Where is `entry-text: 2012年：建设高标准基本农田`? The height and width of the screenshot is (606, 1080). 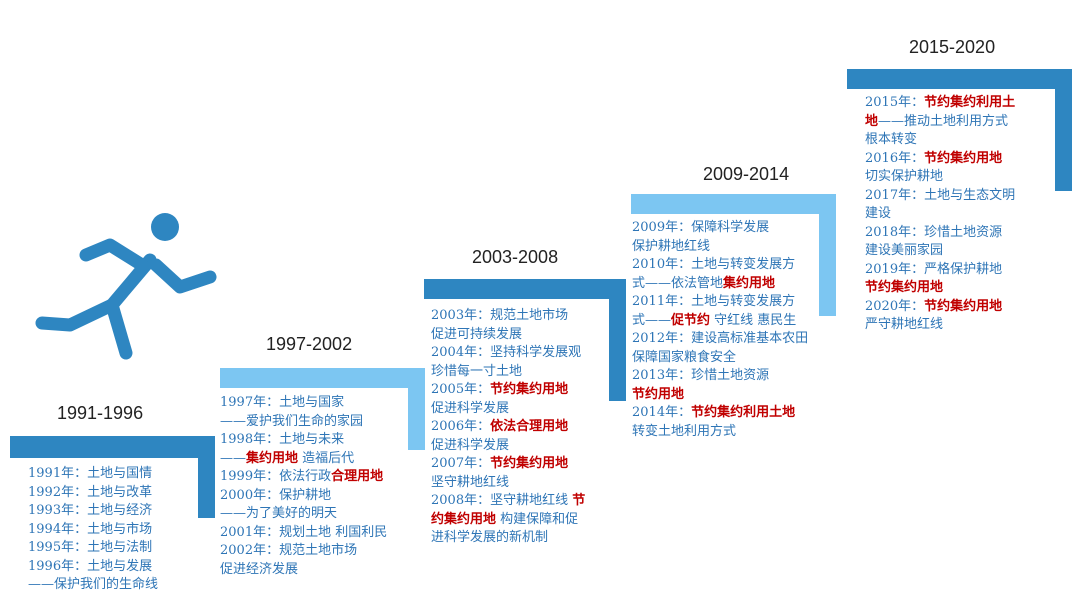
entry-text: 2012年：建设高标准基本农田 is located at coordinates (720, 338).